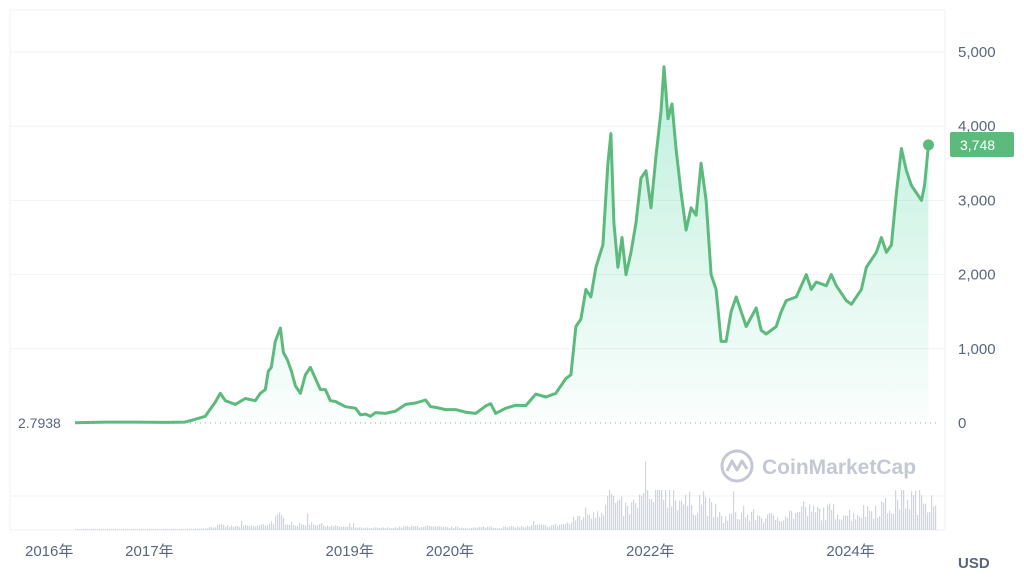  What do you see at coordinates (962, 423) in the screenshot?
I see `y-tick-label: 0` at bounding box center [962, 423].